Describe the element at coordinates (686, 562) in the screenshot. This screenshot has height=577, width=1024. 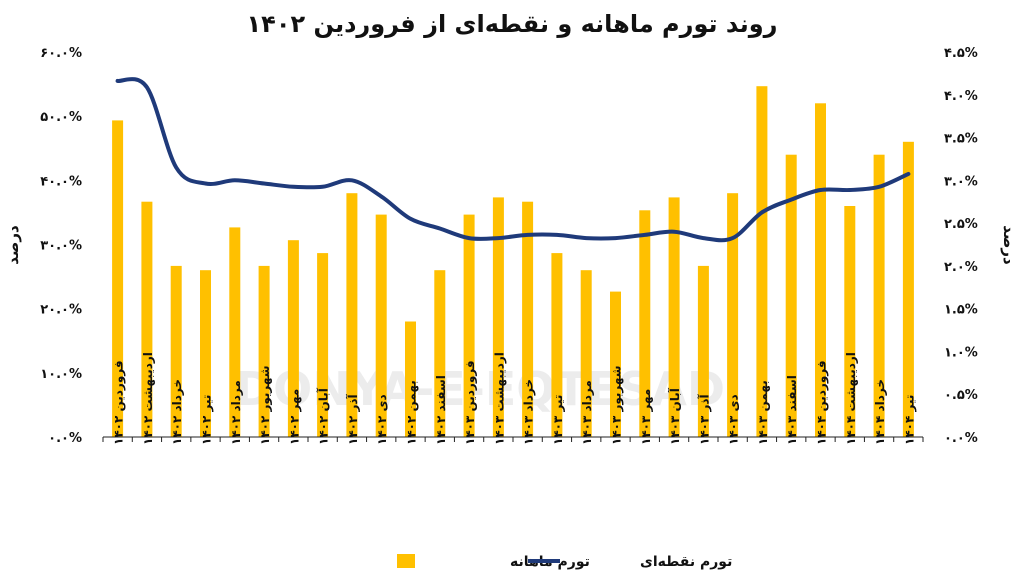
I see `legend-line-label: تورم نقطه‌ای` at that location.